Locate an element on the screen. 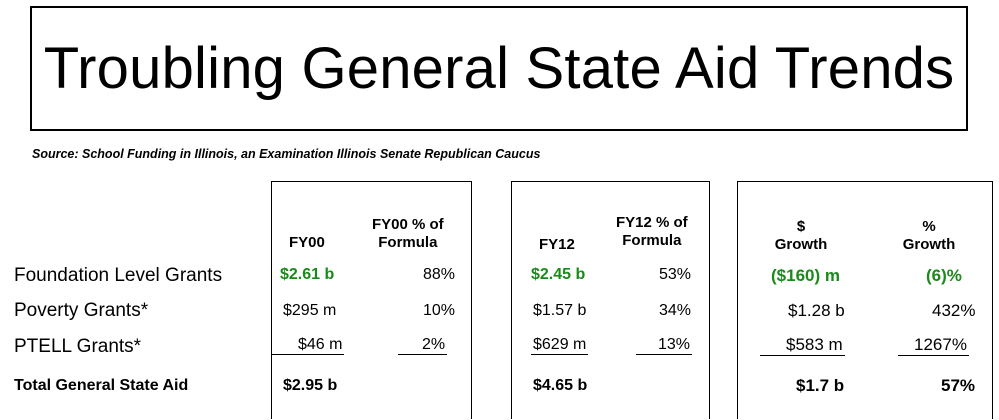 This screenshot has height=420, width=999. row-label-foundation: Foundation Level Grants is located at coordinates (118, 275).